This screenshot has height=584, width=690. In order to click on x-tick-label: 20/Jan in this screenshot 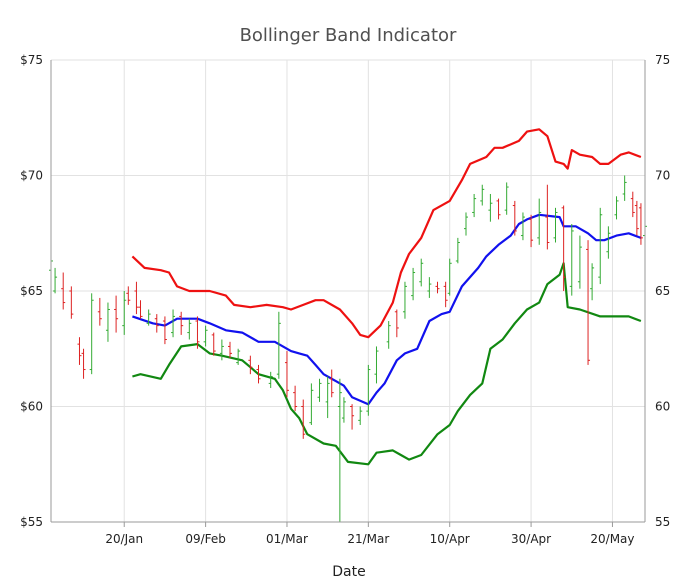, I will do `click(124, 539)`.